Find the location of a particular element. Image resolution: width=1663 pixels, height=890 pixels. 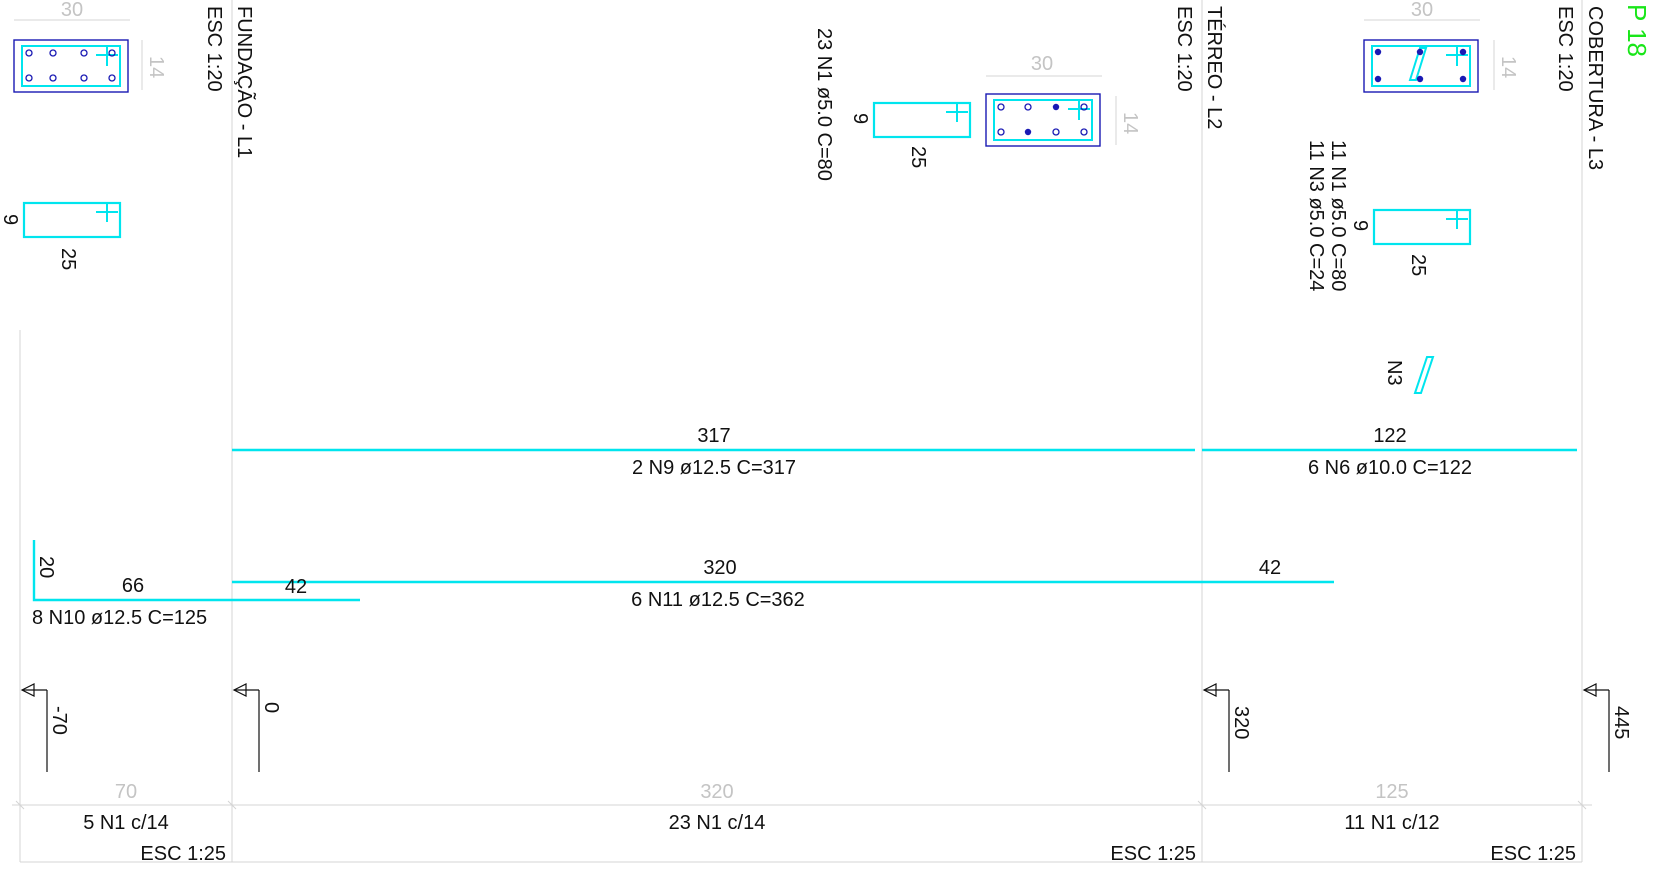

level-name-l1: FUNDAÇÃO - L1 is located at coordinates (245, 82).